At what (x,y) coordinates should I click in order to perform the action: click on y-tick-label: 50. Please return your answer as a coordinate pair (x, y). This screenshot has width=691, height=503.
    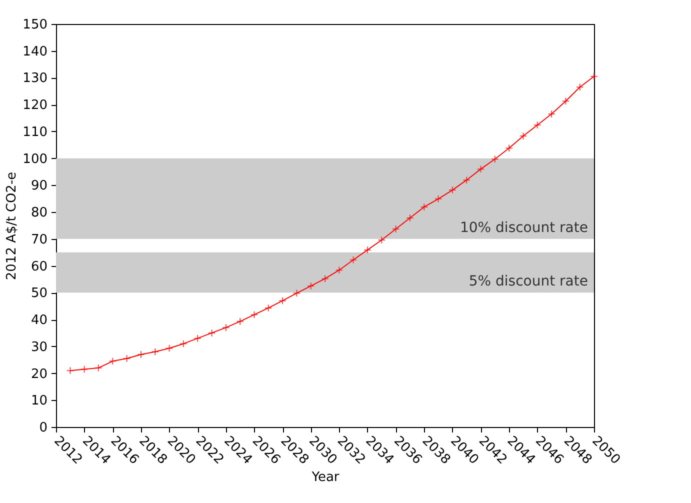
    Looking at the image, I should click on (39, 294).